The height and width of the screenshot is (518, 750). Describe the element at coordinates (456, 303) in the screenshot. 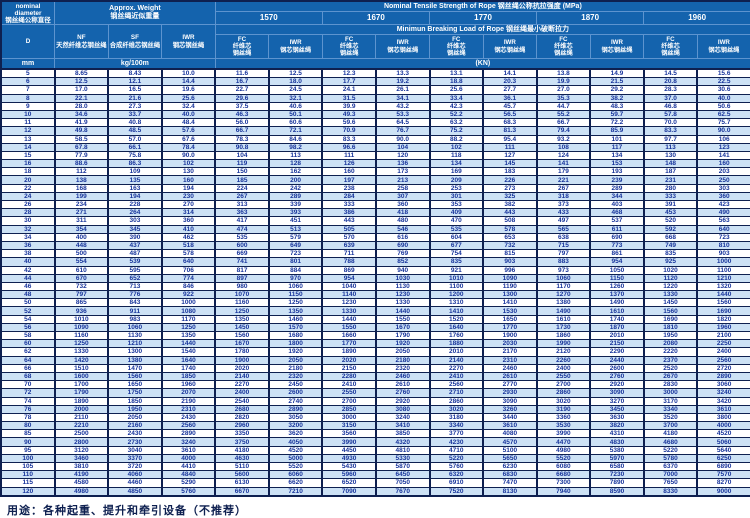

I see `value-cell: 1310` at that location.